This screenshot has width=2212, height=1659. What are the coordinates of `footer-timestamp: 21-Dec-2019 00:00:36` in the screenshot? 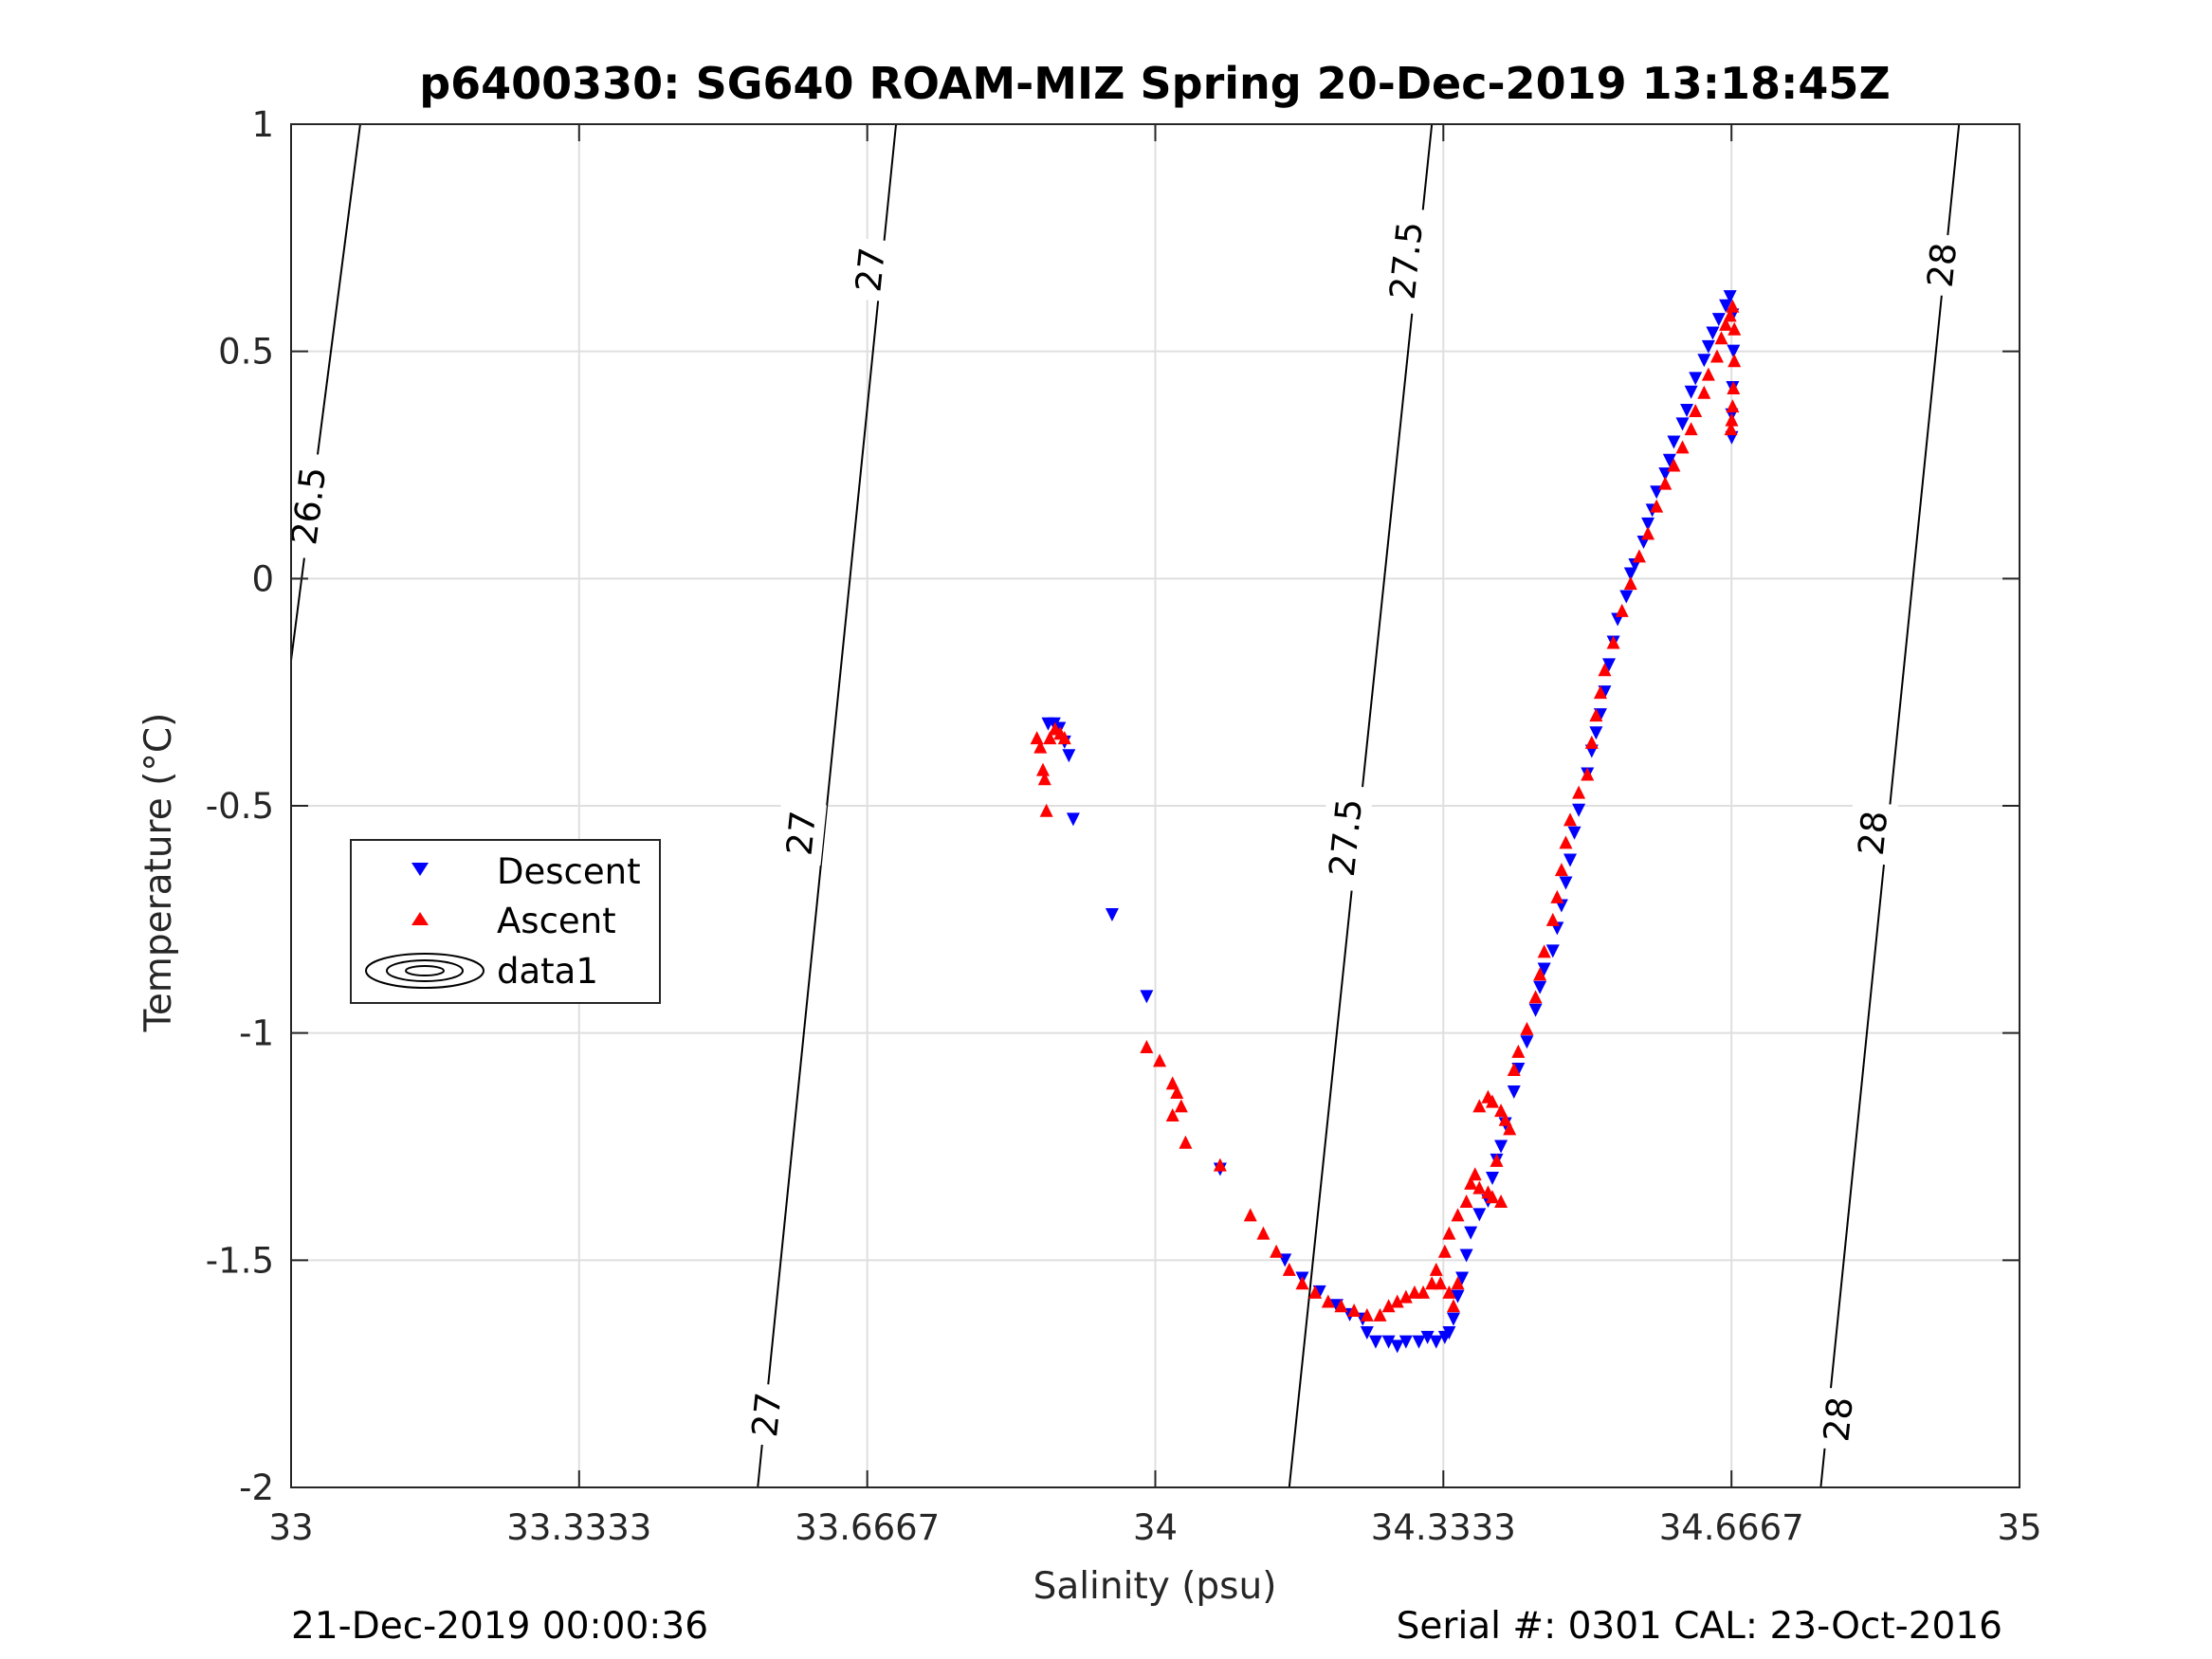 It's located at (499, 1626).